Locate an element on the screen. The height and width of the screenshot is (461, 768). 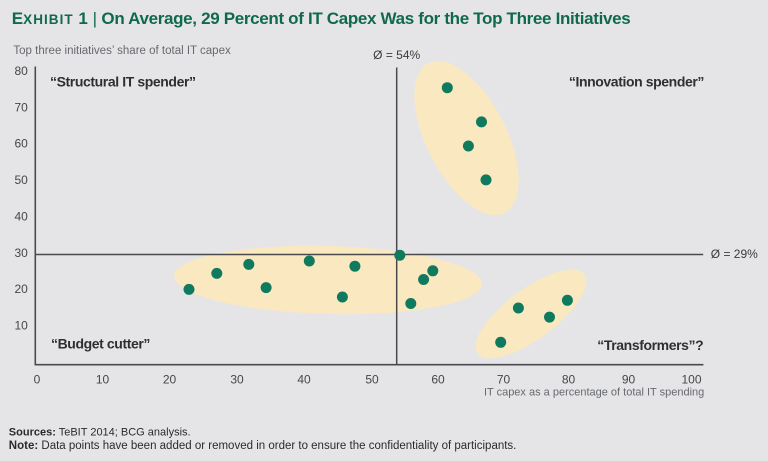
svg-text: 90 is located at coordinates (629, 380).